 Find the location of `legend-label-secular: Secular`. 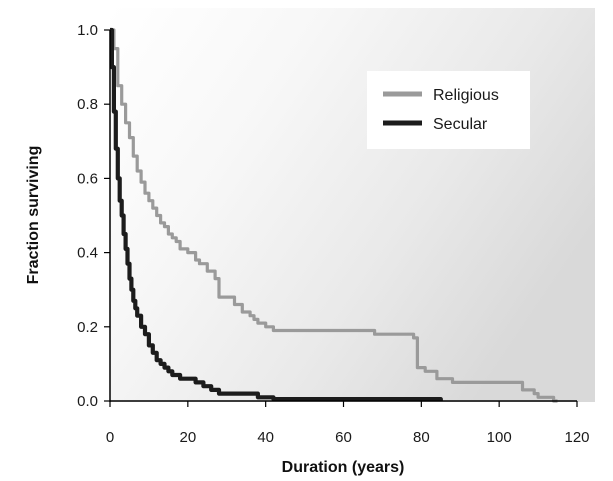

legend-label-secular: Secular is located at coordinates (460, 124).